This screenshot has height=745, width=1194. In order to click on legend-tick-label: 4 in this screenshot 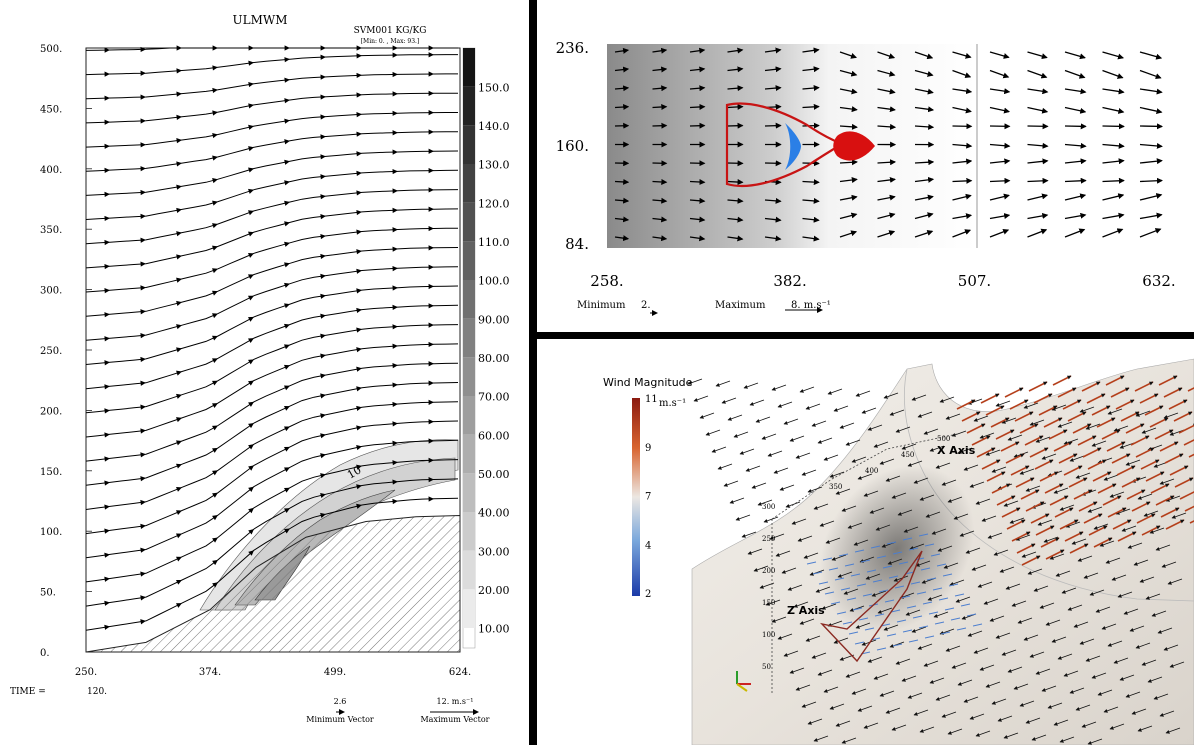, I will do `click(648, 545)`.